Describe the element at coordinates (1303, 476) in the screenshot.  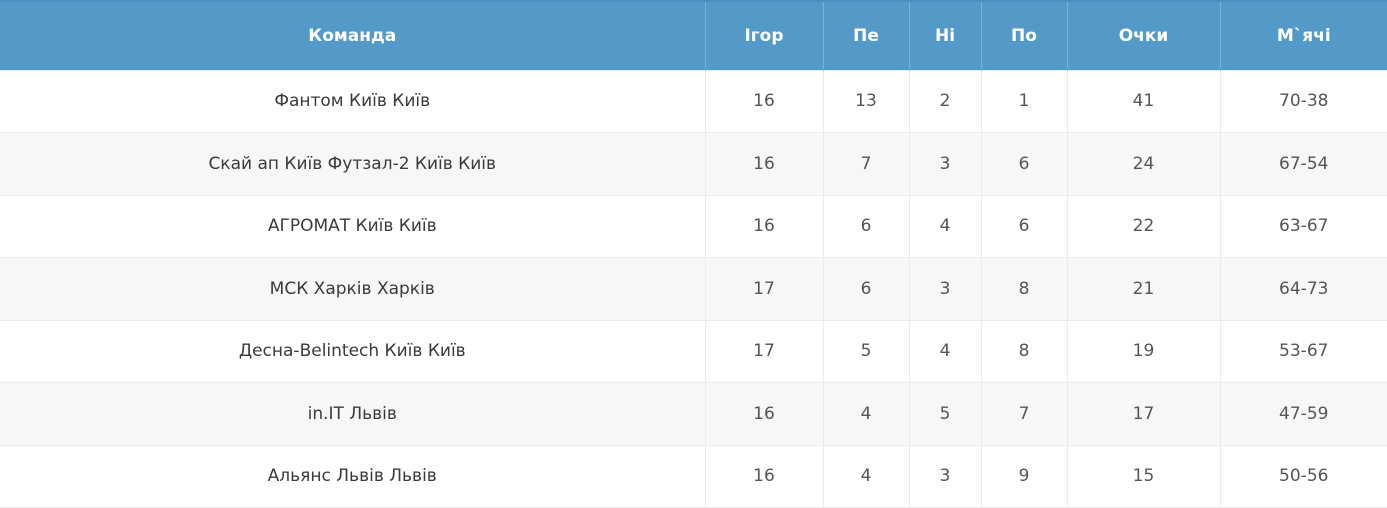
I see `cell-balls: 50-56` at that location.